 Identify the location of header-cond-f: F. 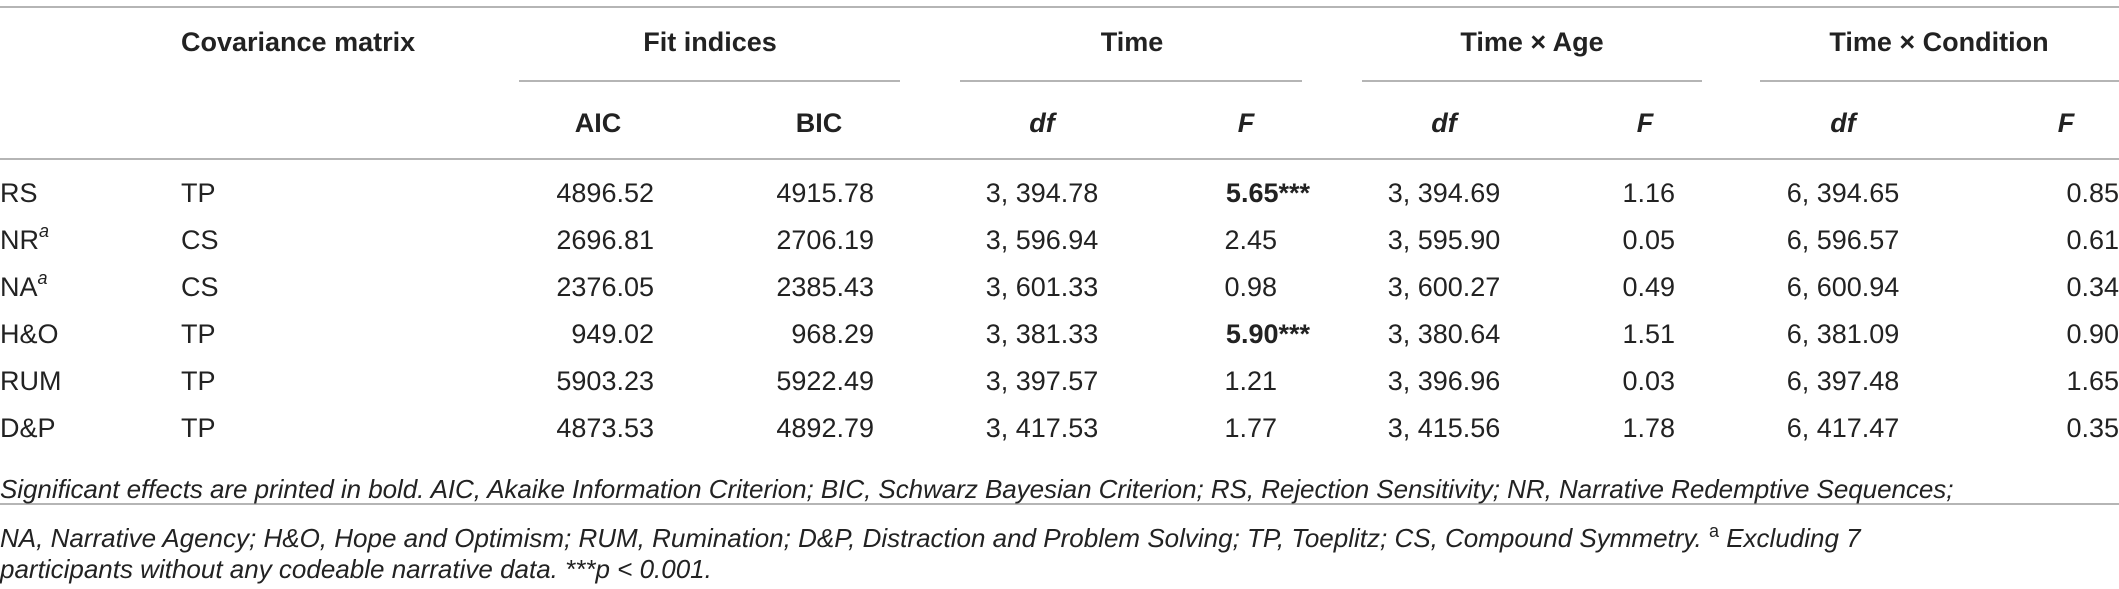
(2066, 123).